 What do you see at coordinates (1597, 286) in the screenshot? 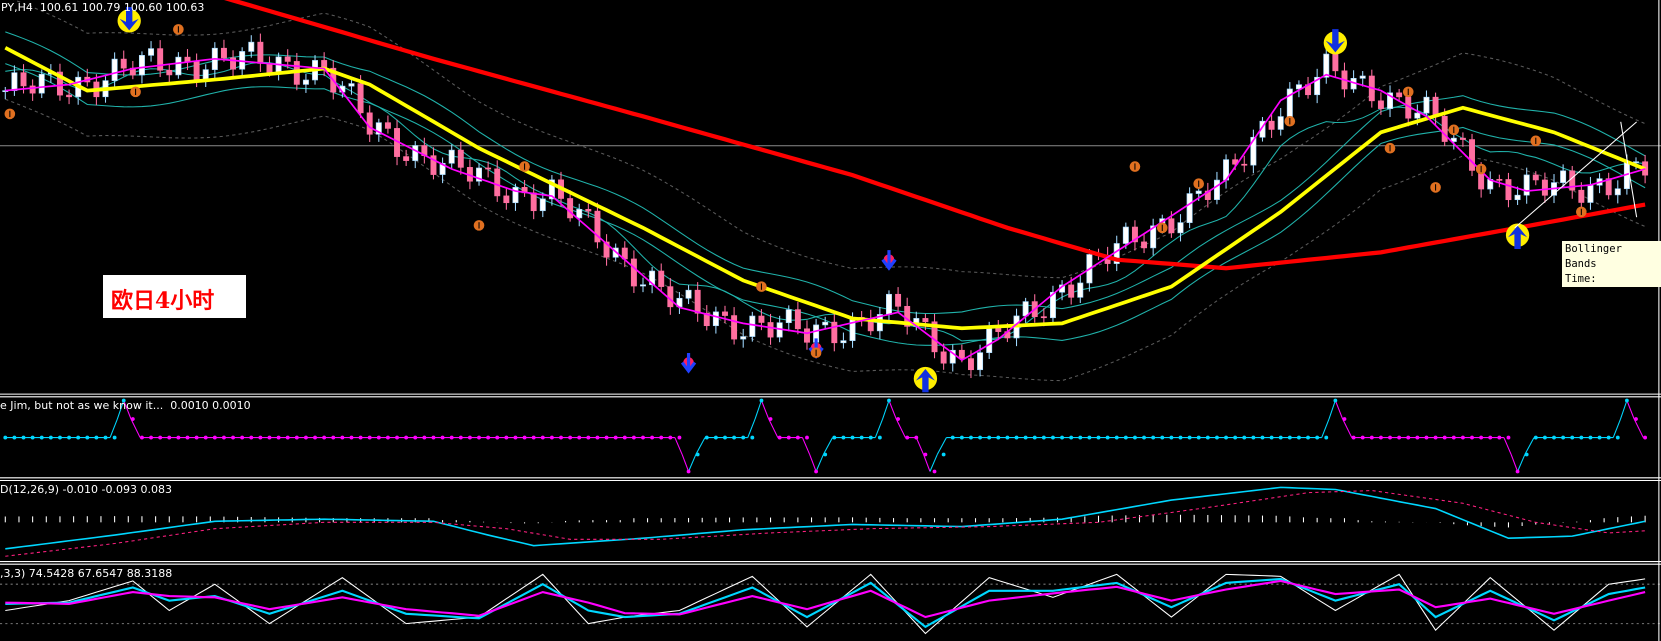
I see `tooltip-time: Time: 2012.02.03` at bounding box center [1597, 286].